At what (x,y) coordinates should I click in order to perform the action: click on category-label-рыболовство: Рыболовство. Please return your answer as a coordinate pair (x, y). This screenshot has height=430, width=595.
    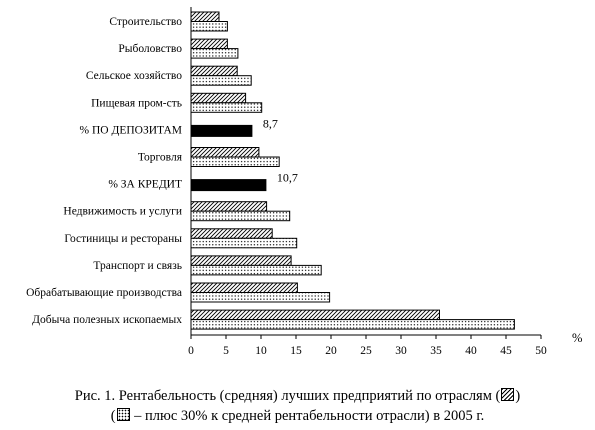
    Looking at the image, I should click on (150, 49).